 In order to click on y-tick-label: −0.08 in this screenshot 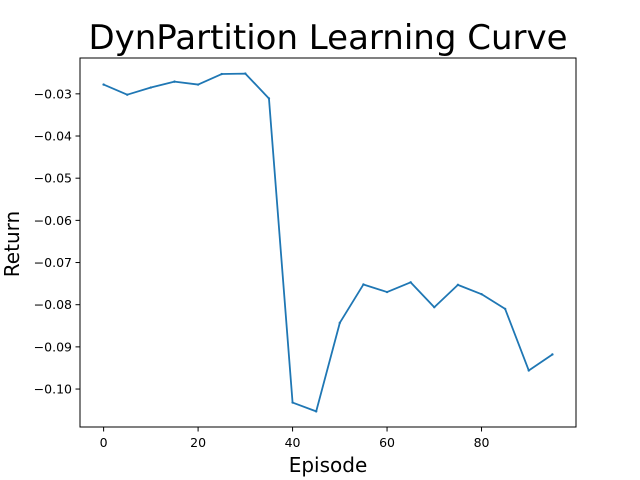, I will do `click(53, 304)`.